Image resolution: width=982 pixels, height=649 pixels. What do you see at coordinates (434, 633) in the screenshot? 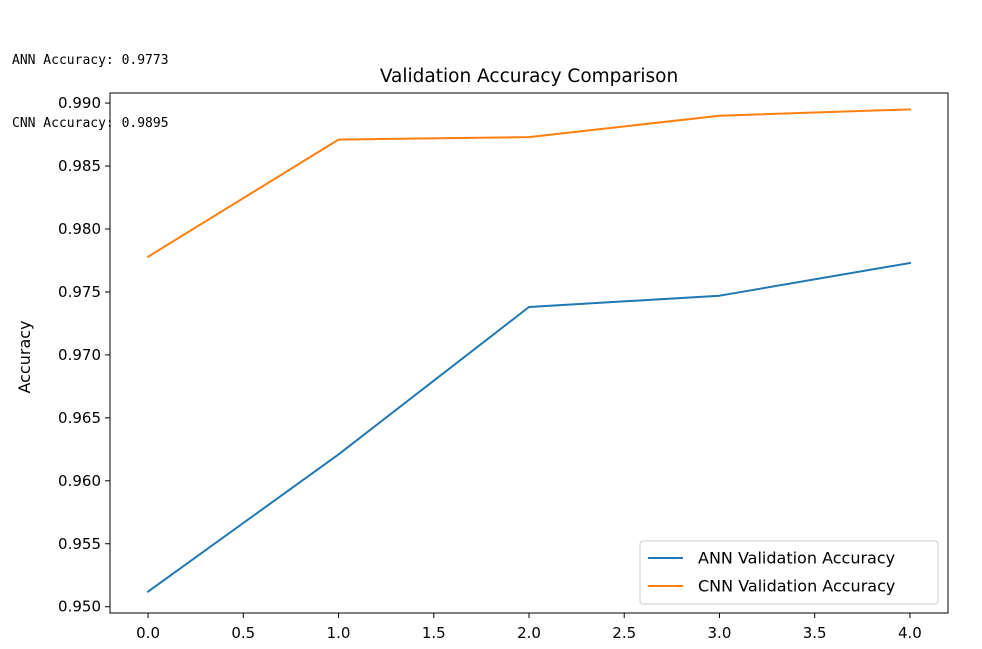
I see `x-tick-label: 1.5` at bounding box center [434, 633].